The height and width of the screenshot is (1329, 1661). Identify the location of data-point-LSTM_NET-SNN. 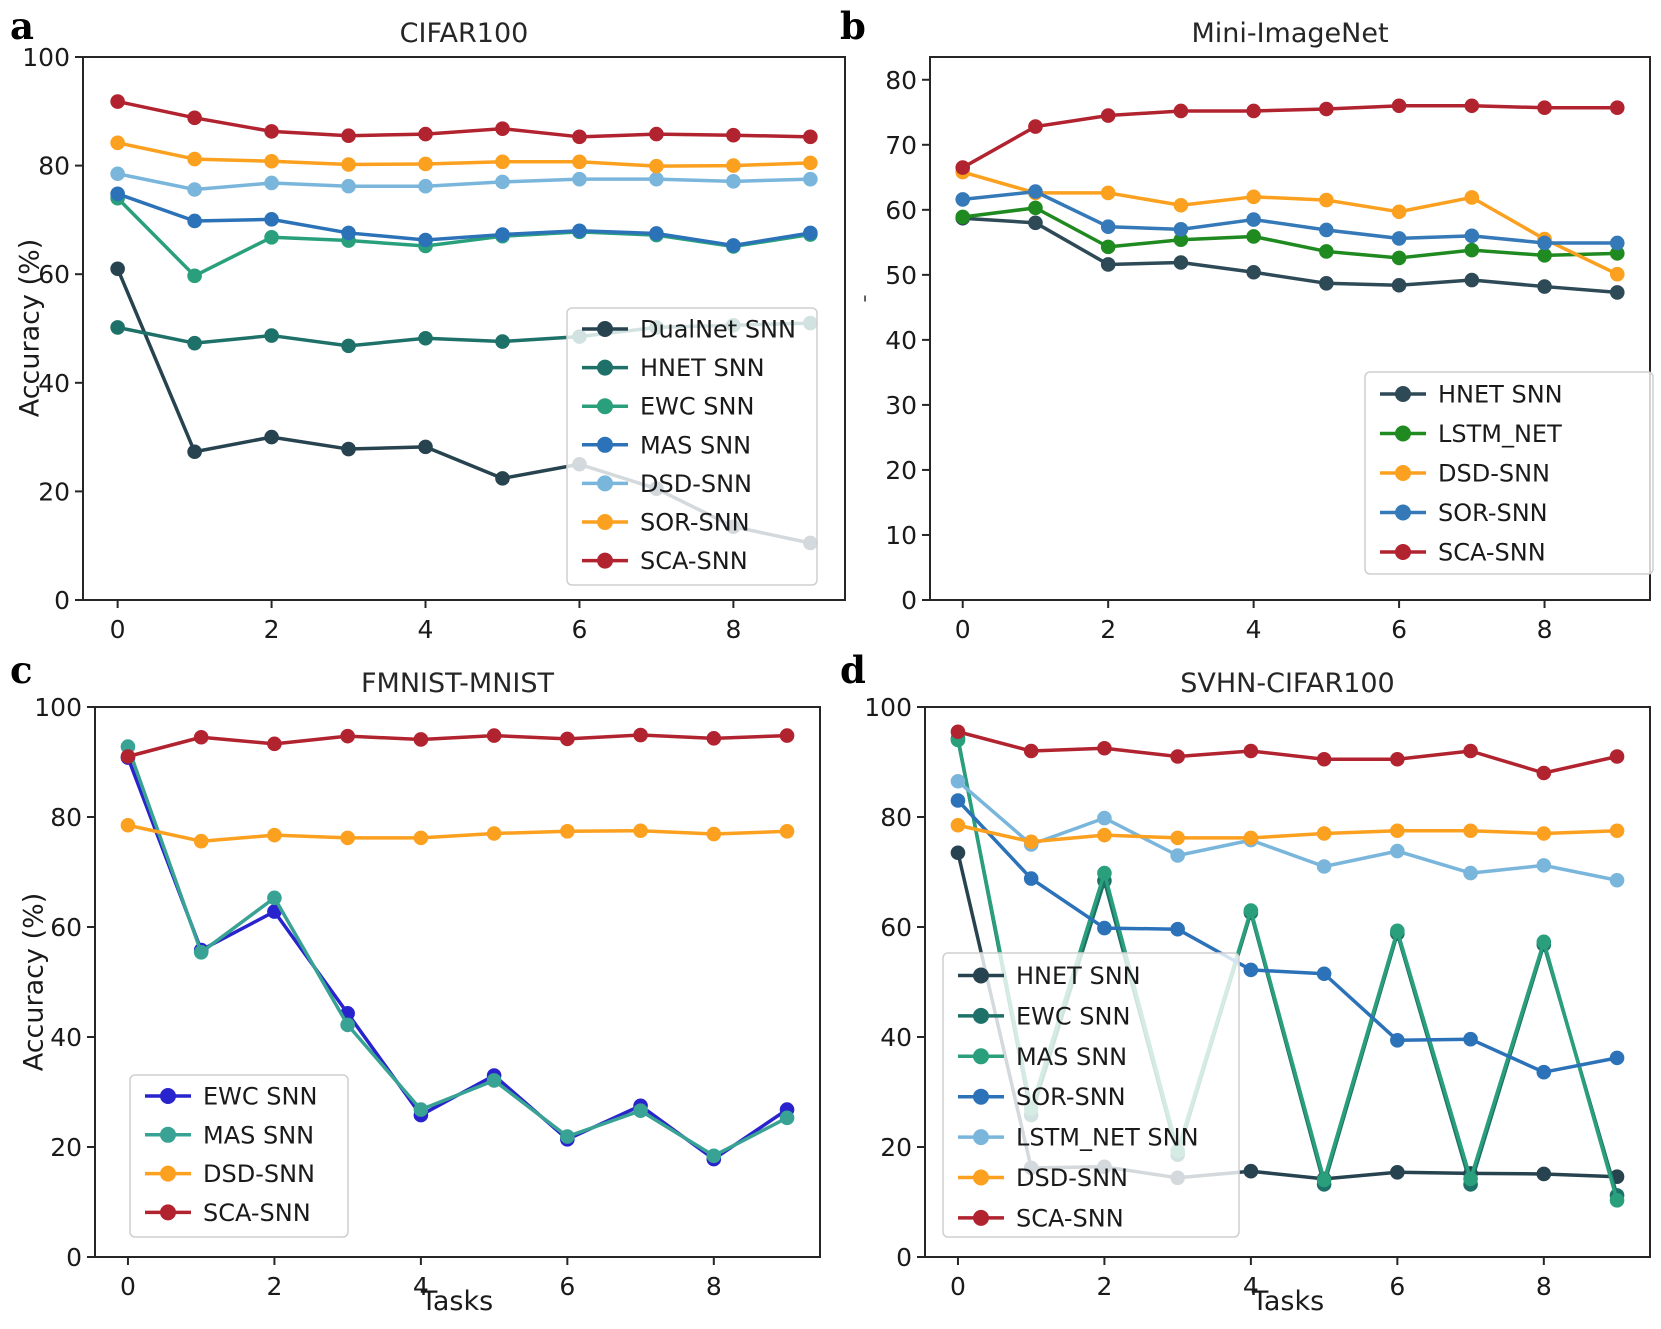
(1104, 818).